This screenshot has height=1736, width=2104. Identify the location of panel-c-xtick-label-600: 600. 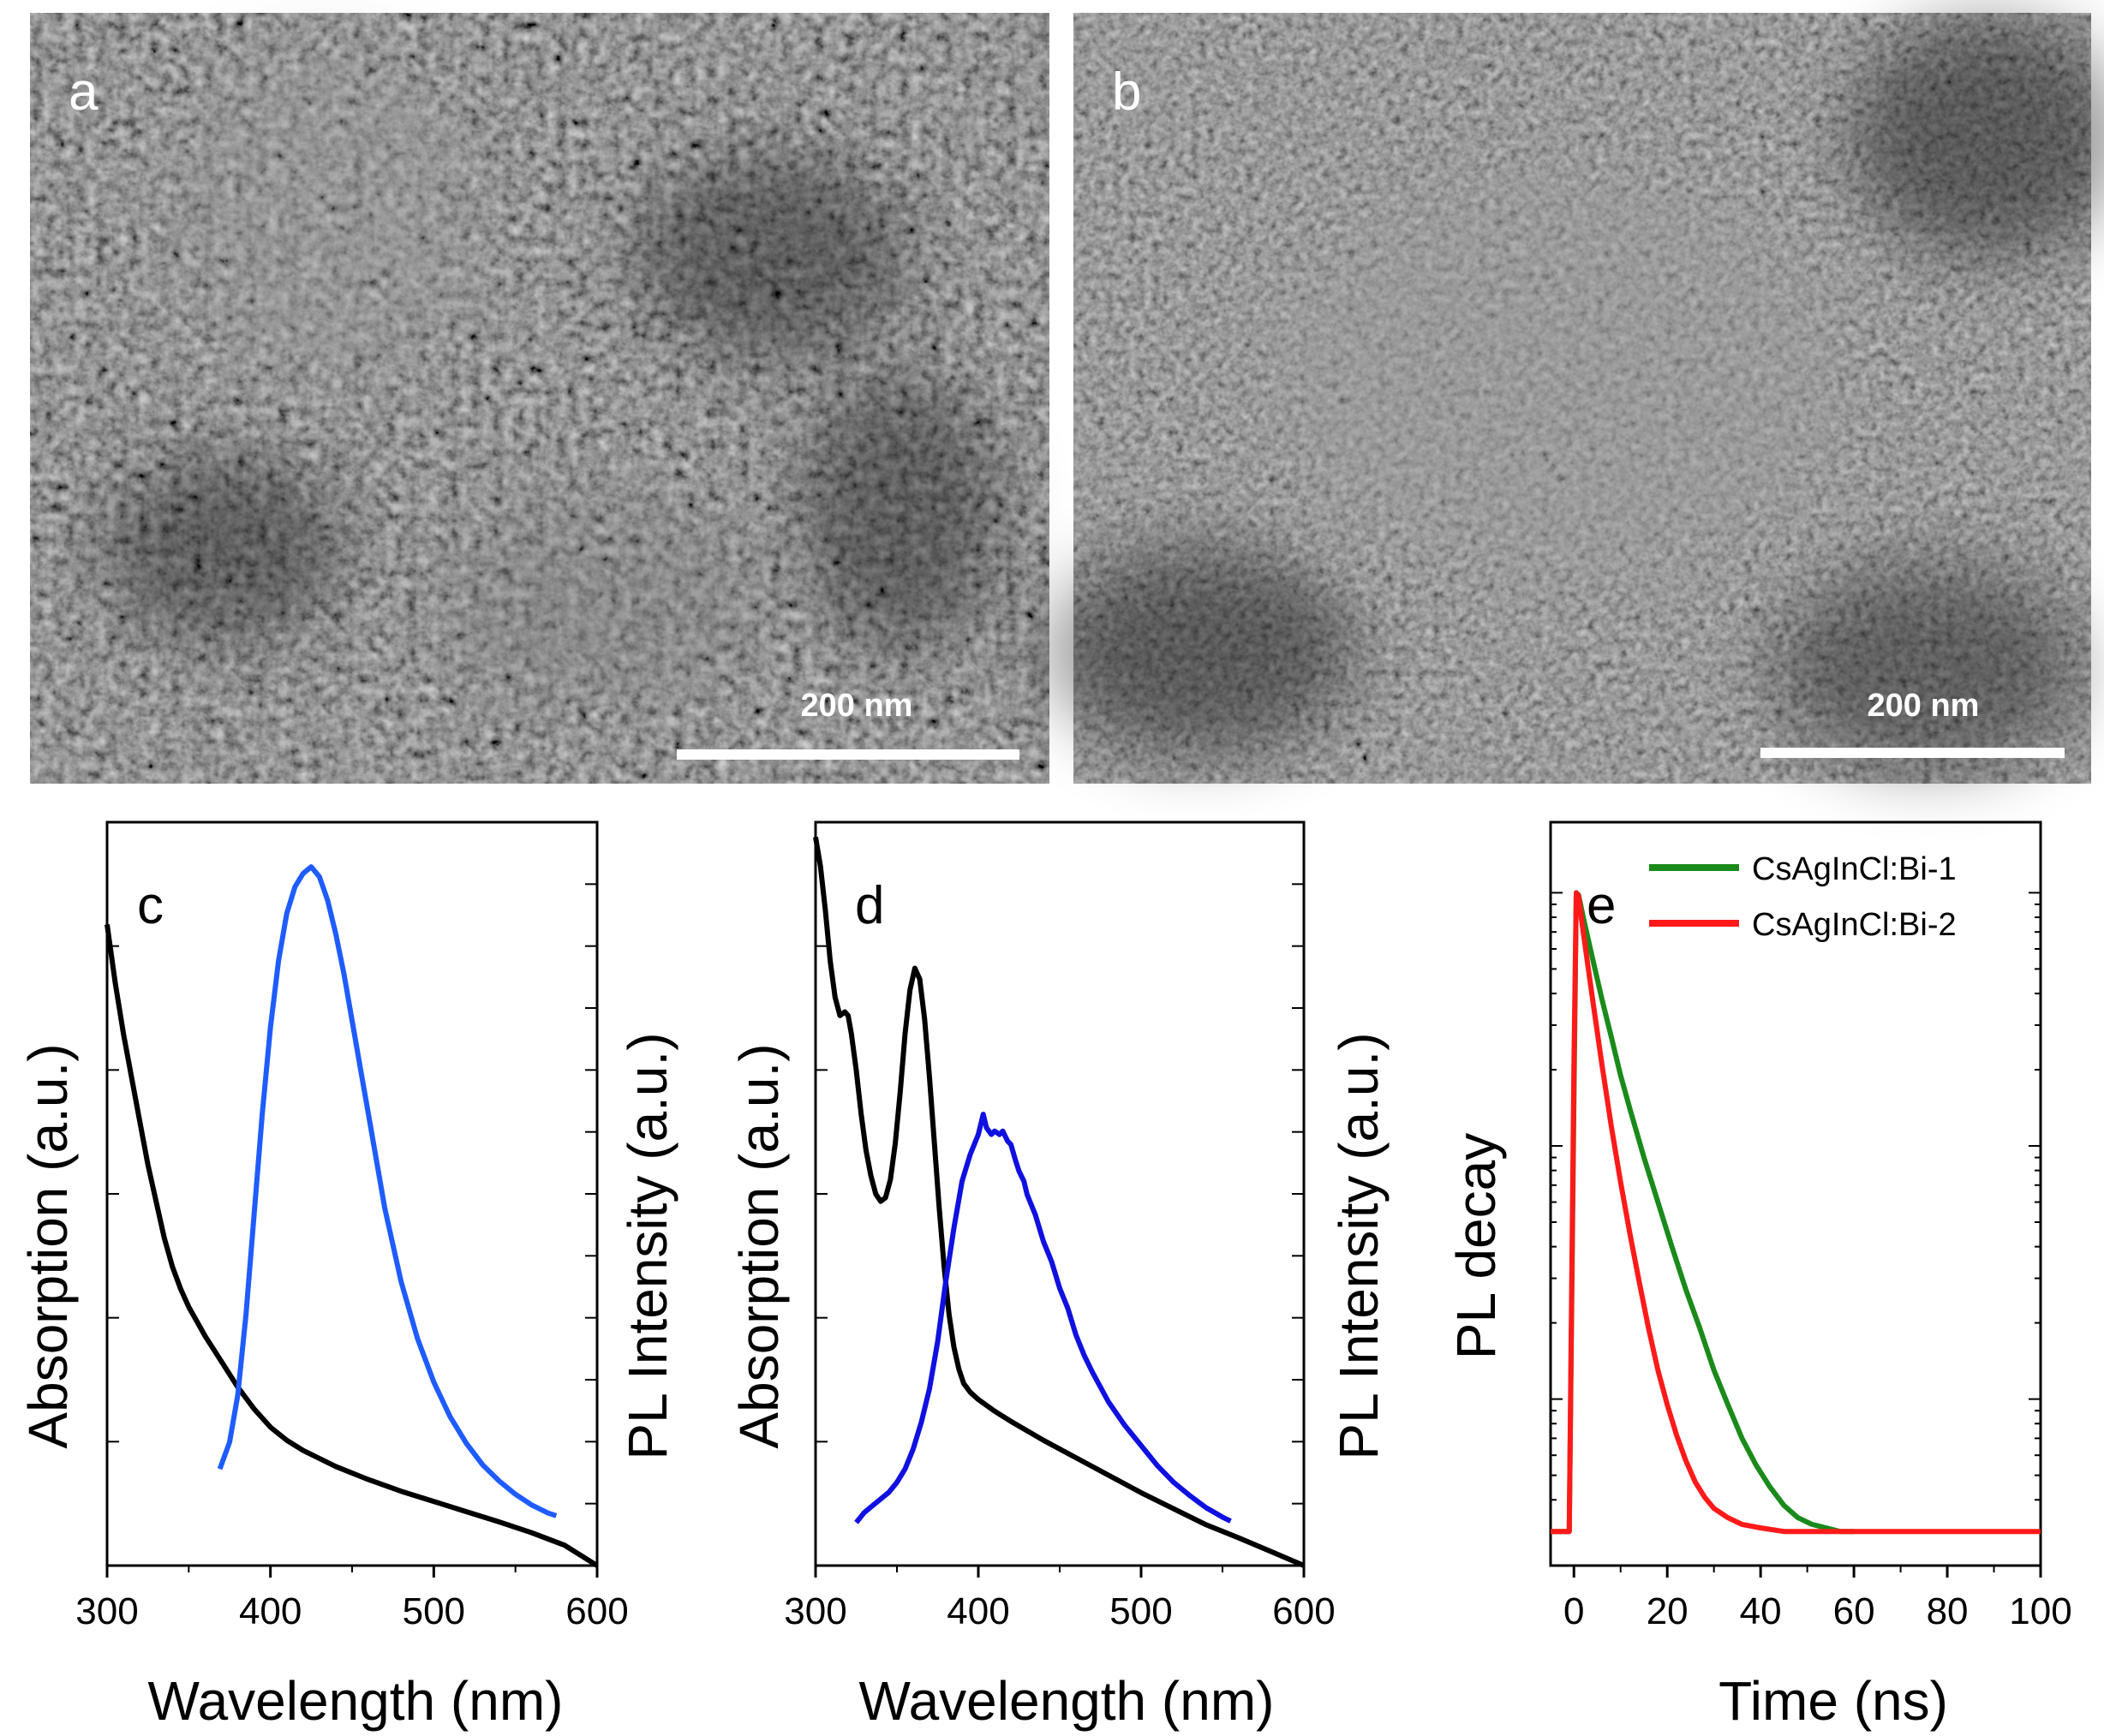
(596, 1611).